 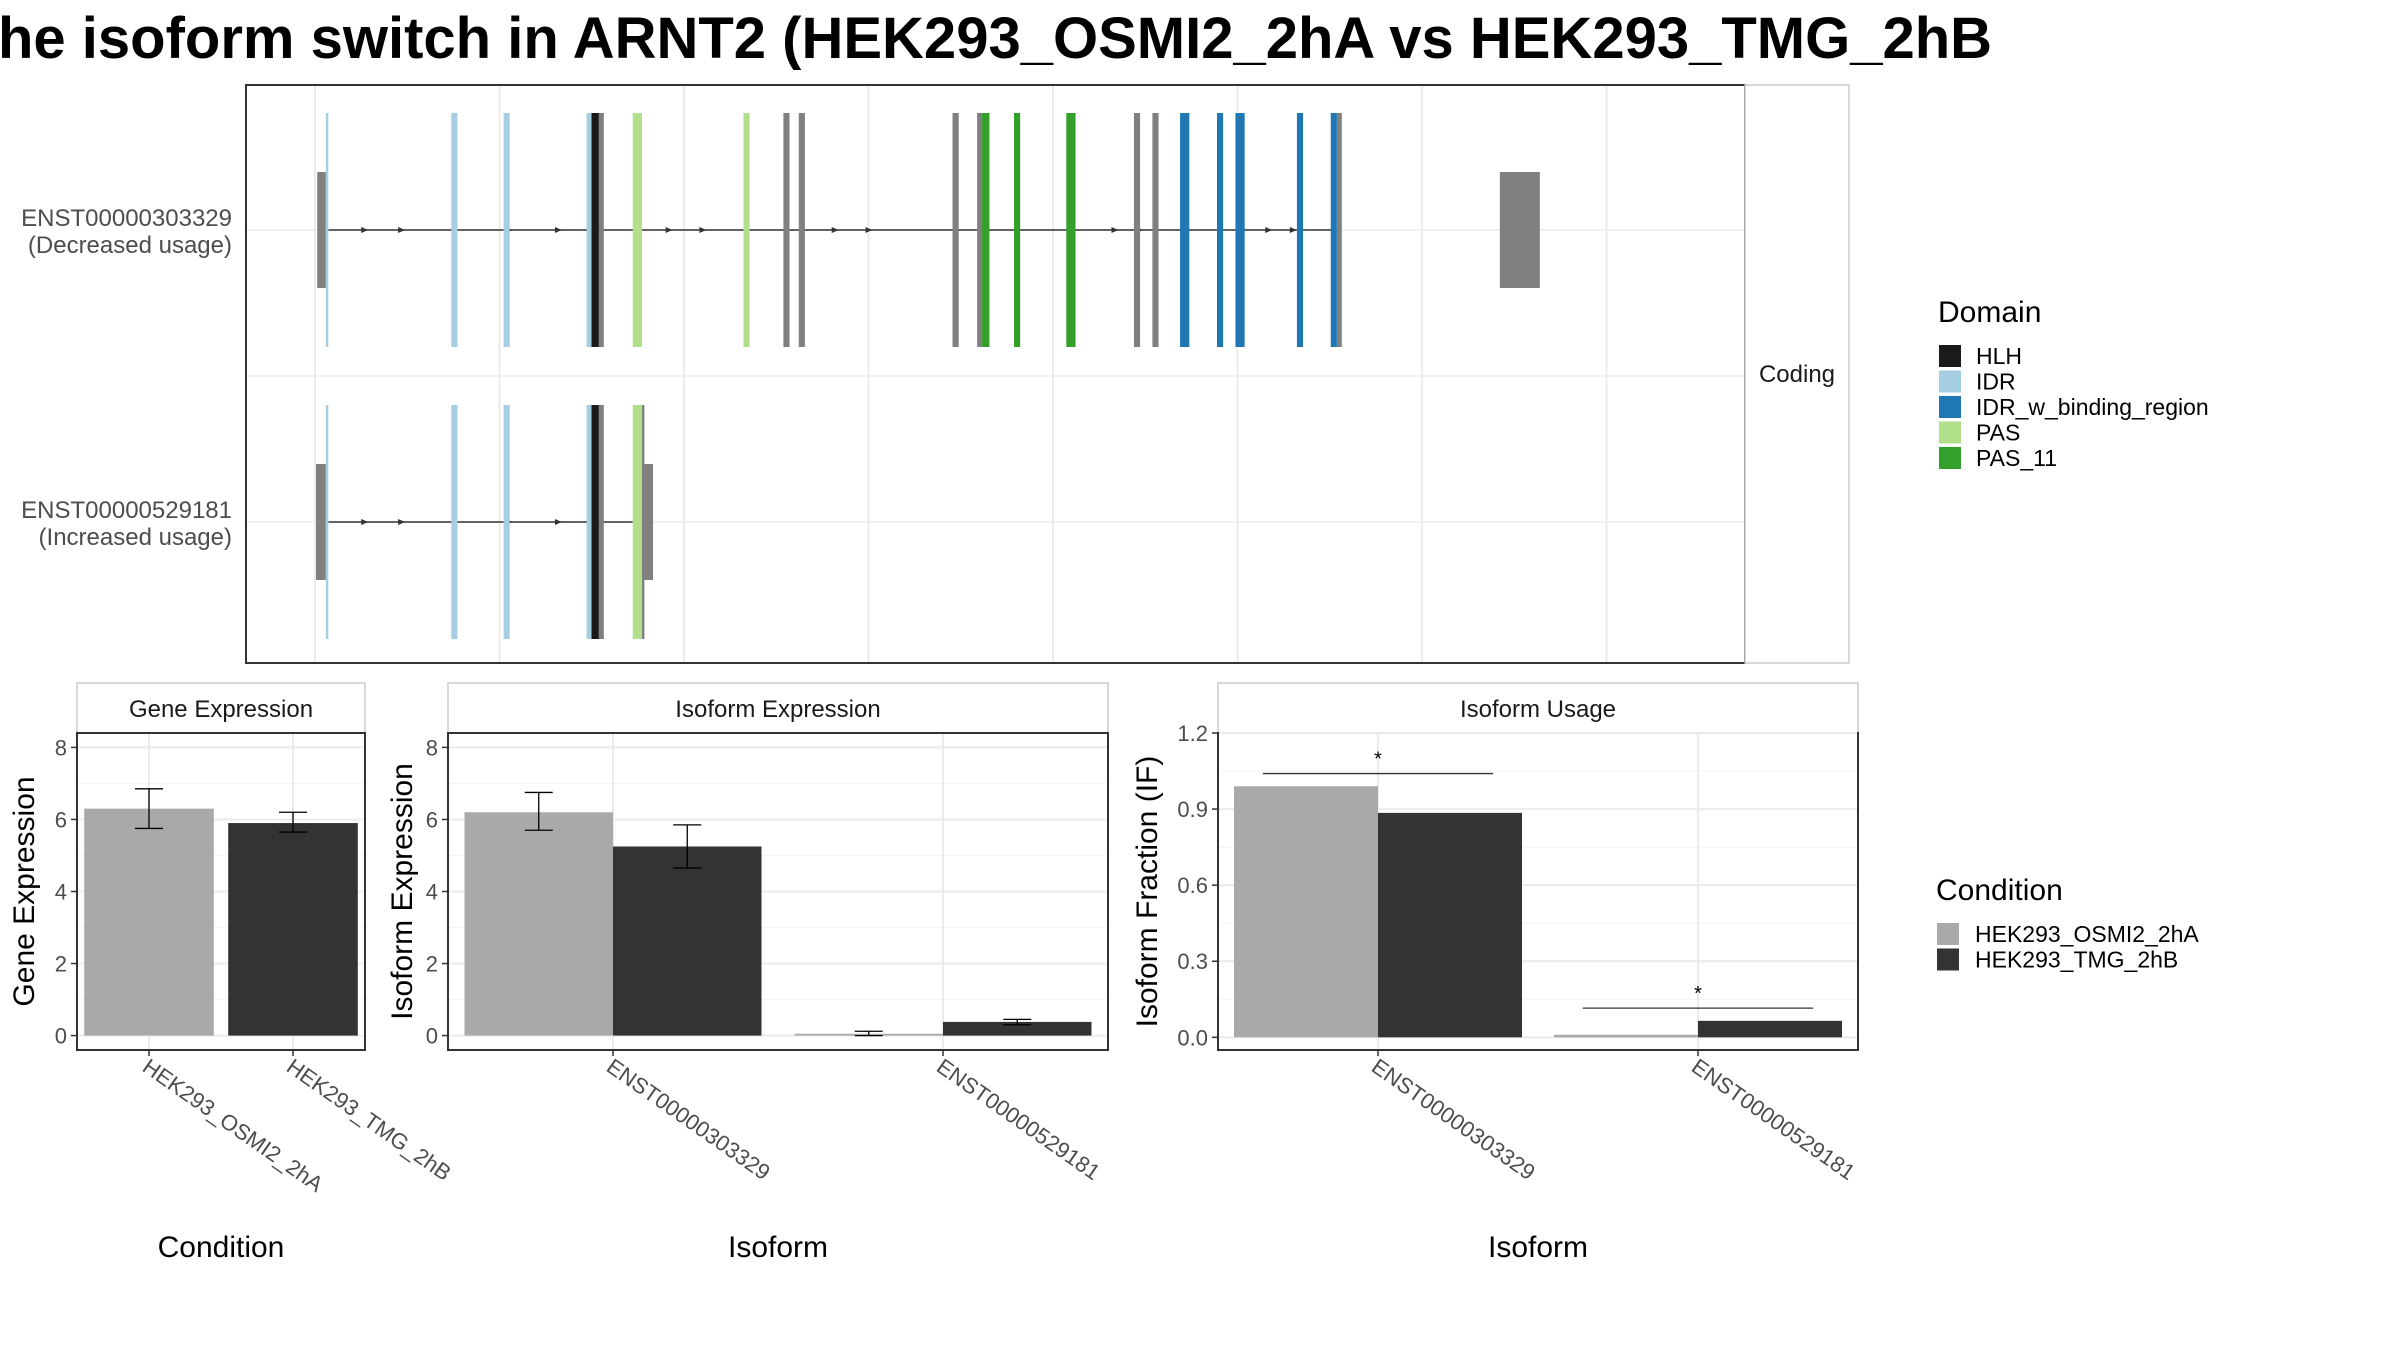 I want to click on significance-star-0: *, so click(x=1378, y=760).